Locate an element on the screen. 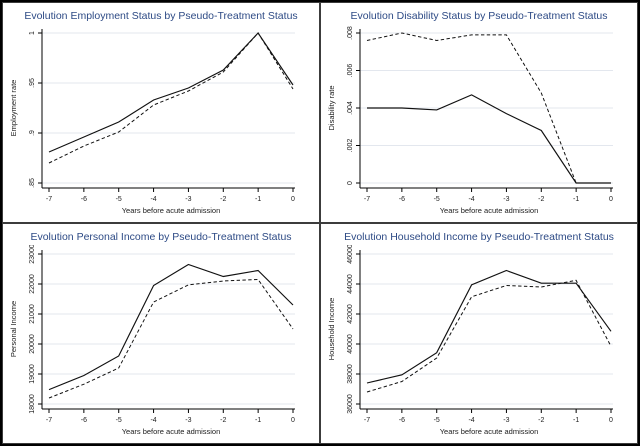 The image size is (640, 446). y-tick-label: 1 is located at coordinates (32, 33).